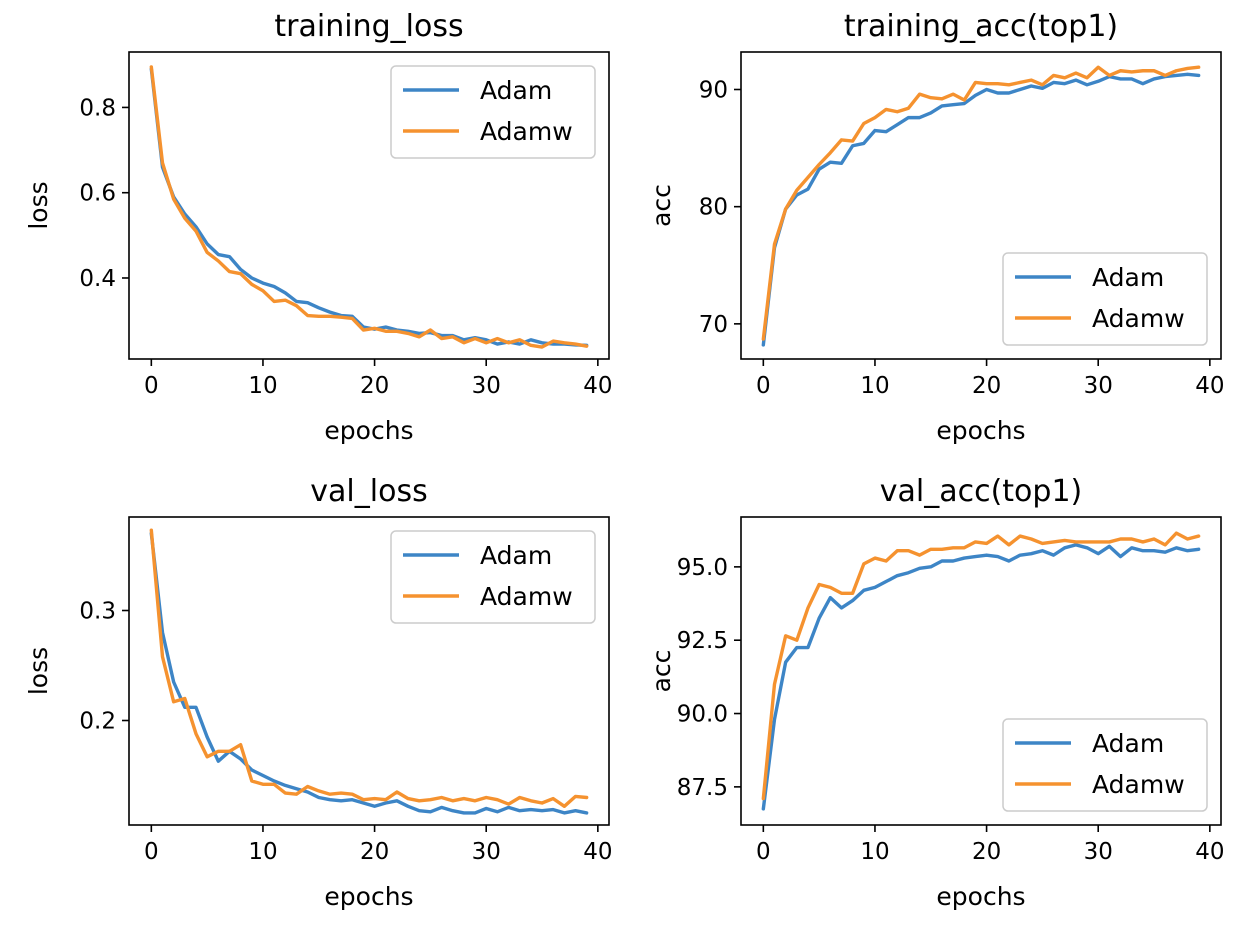  Describe the element at coordinates (97, 612) in the screenshot. I see `y-tick-label: 0.3` at that location.